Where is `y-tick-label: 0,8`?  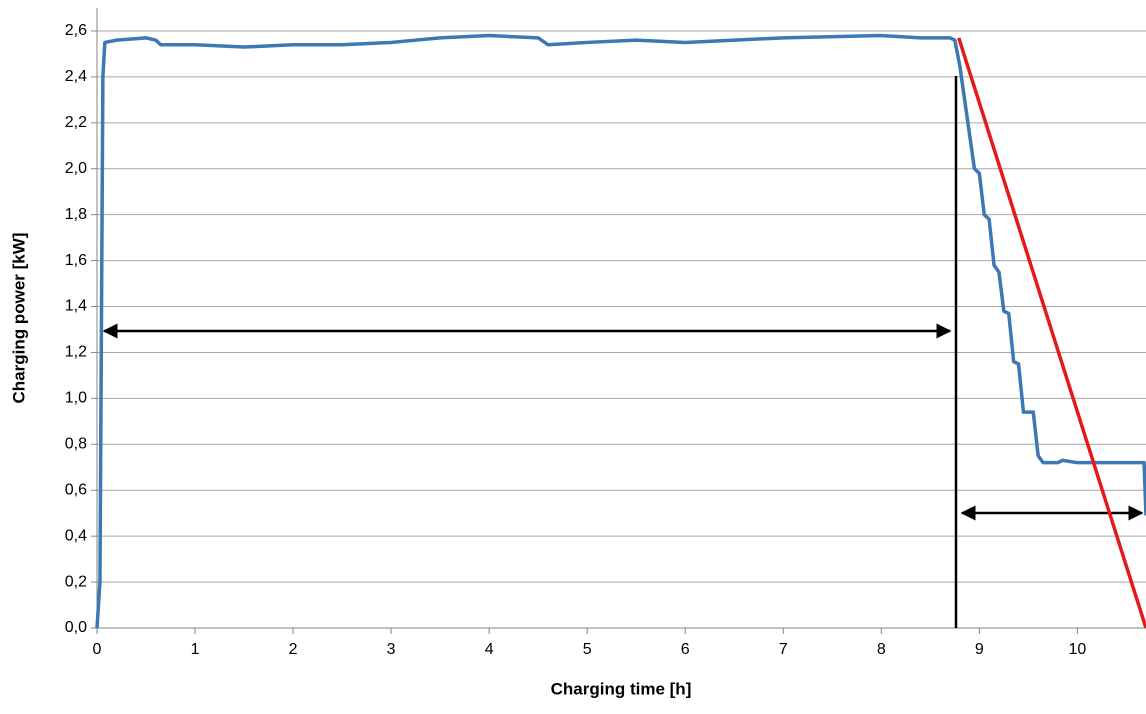
y-tick-label: 0,8 is located at coordinates (76, 444).